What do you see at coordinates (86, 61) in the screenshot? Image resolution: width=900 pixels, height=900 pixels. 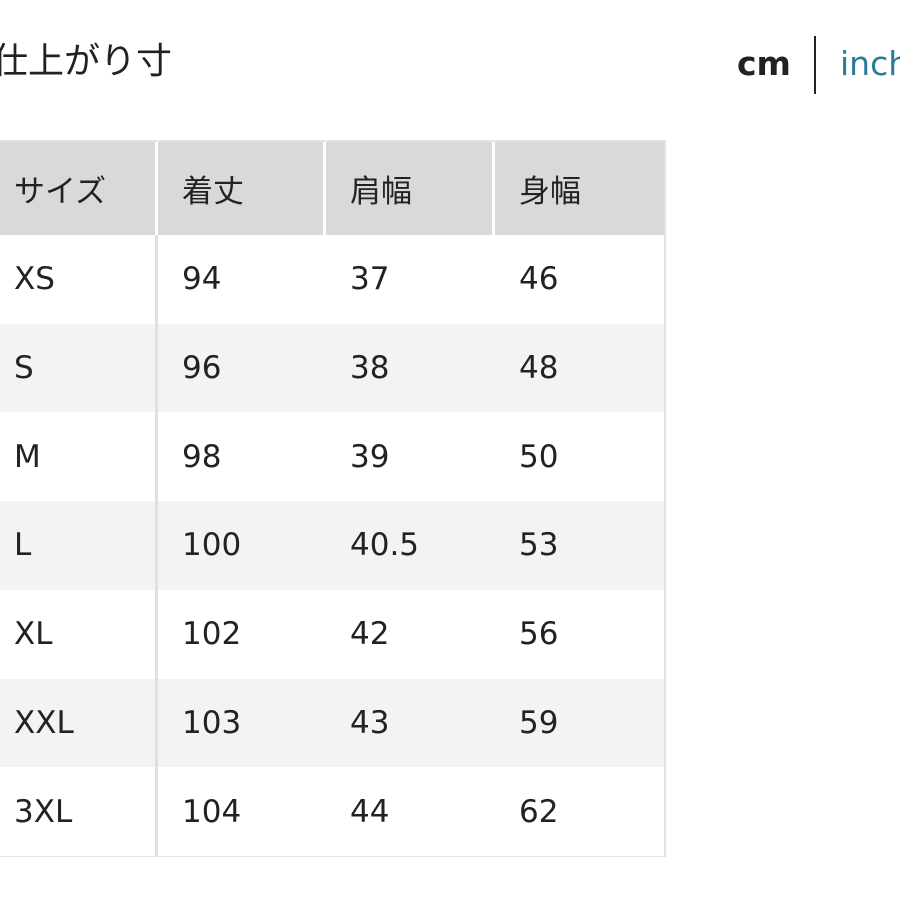 I see `title: 仕上がり寸` at bounding box center [86, 61].